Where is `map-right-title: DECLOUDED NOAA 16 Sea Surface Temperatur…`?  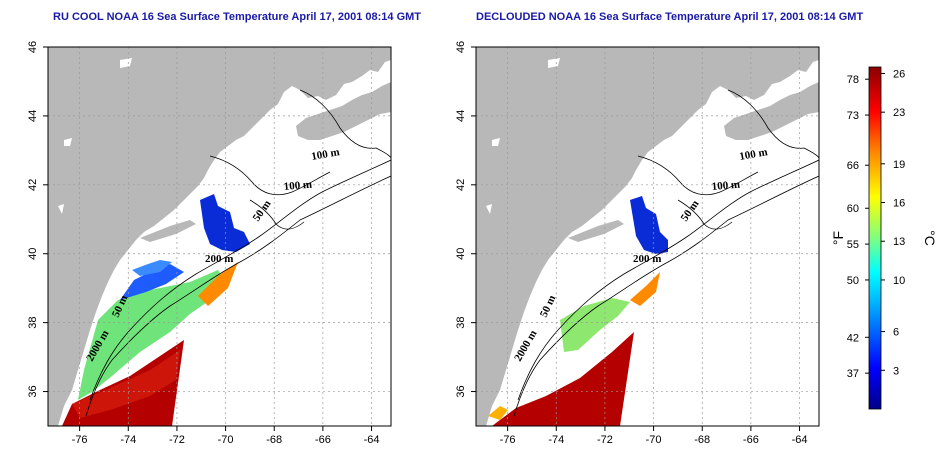
map-right-title: DECLOUDED NOAA 16 Sea Surface Temperatur… is located at coordinates (669, 17).